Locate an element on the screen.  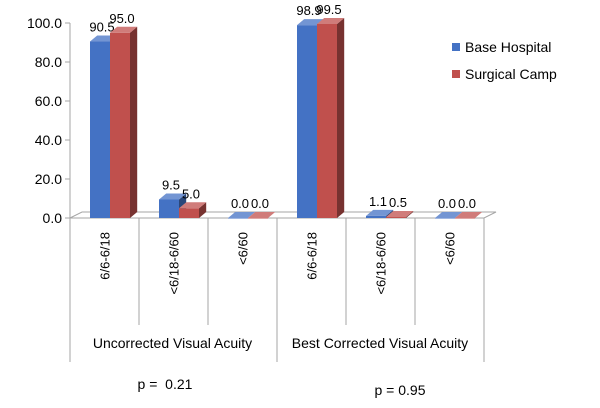
y-tick-label: 20.0 is located at coordinates (48, 179).